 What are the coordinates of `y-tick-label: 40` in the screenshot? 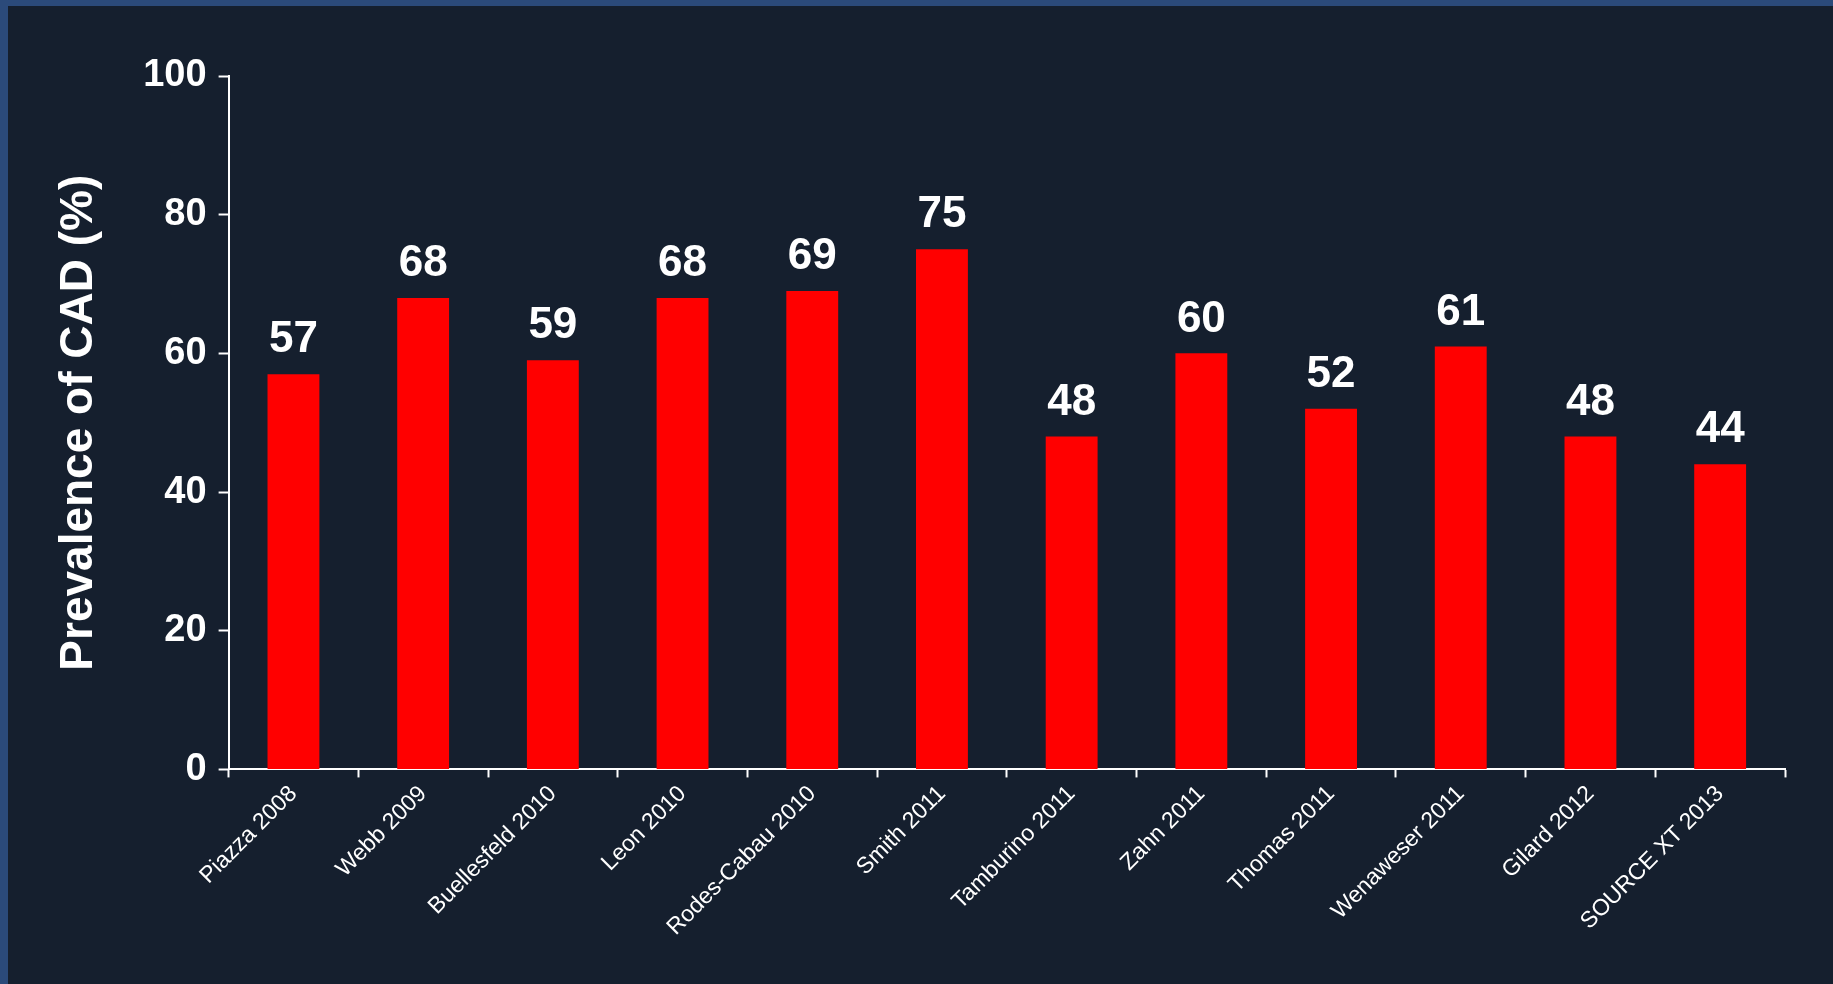 It's located at (185, 489).